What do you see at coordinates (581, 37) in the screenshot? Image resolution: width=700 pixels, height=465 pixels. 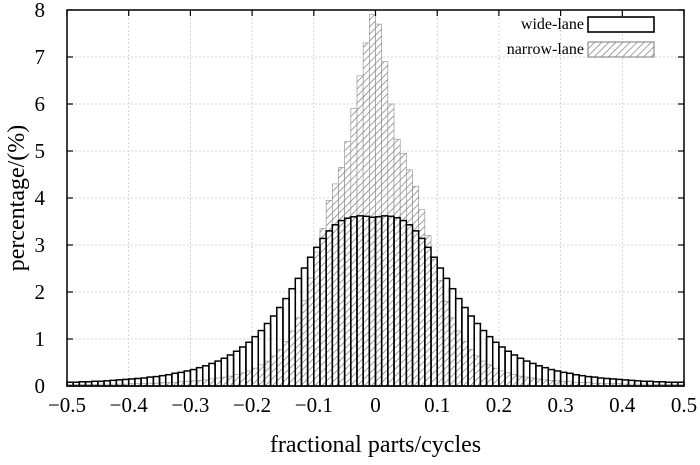 I see `legend: wide-lane narrow-lane` at bounding box center [581, 37].